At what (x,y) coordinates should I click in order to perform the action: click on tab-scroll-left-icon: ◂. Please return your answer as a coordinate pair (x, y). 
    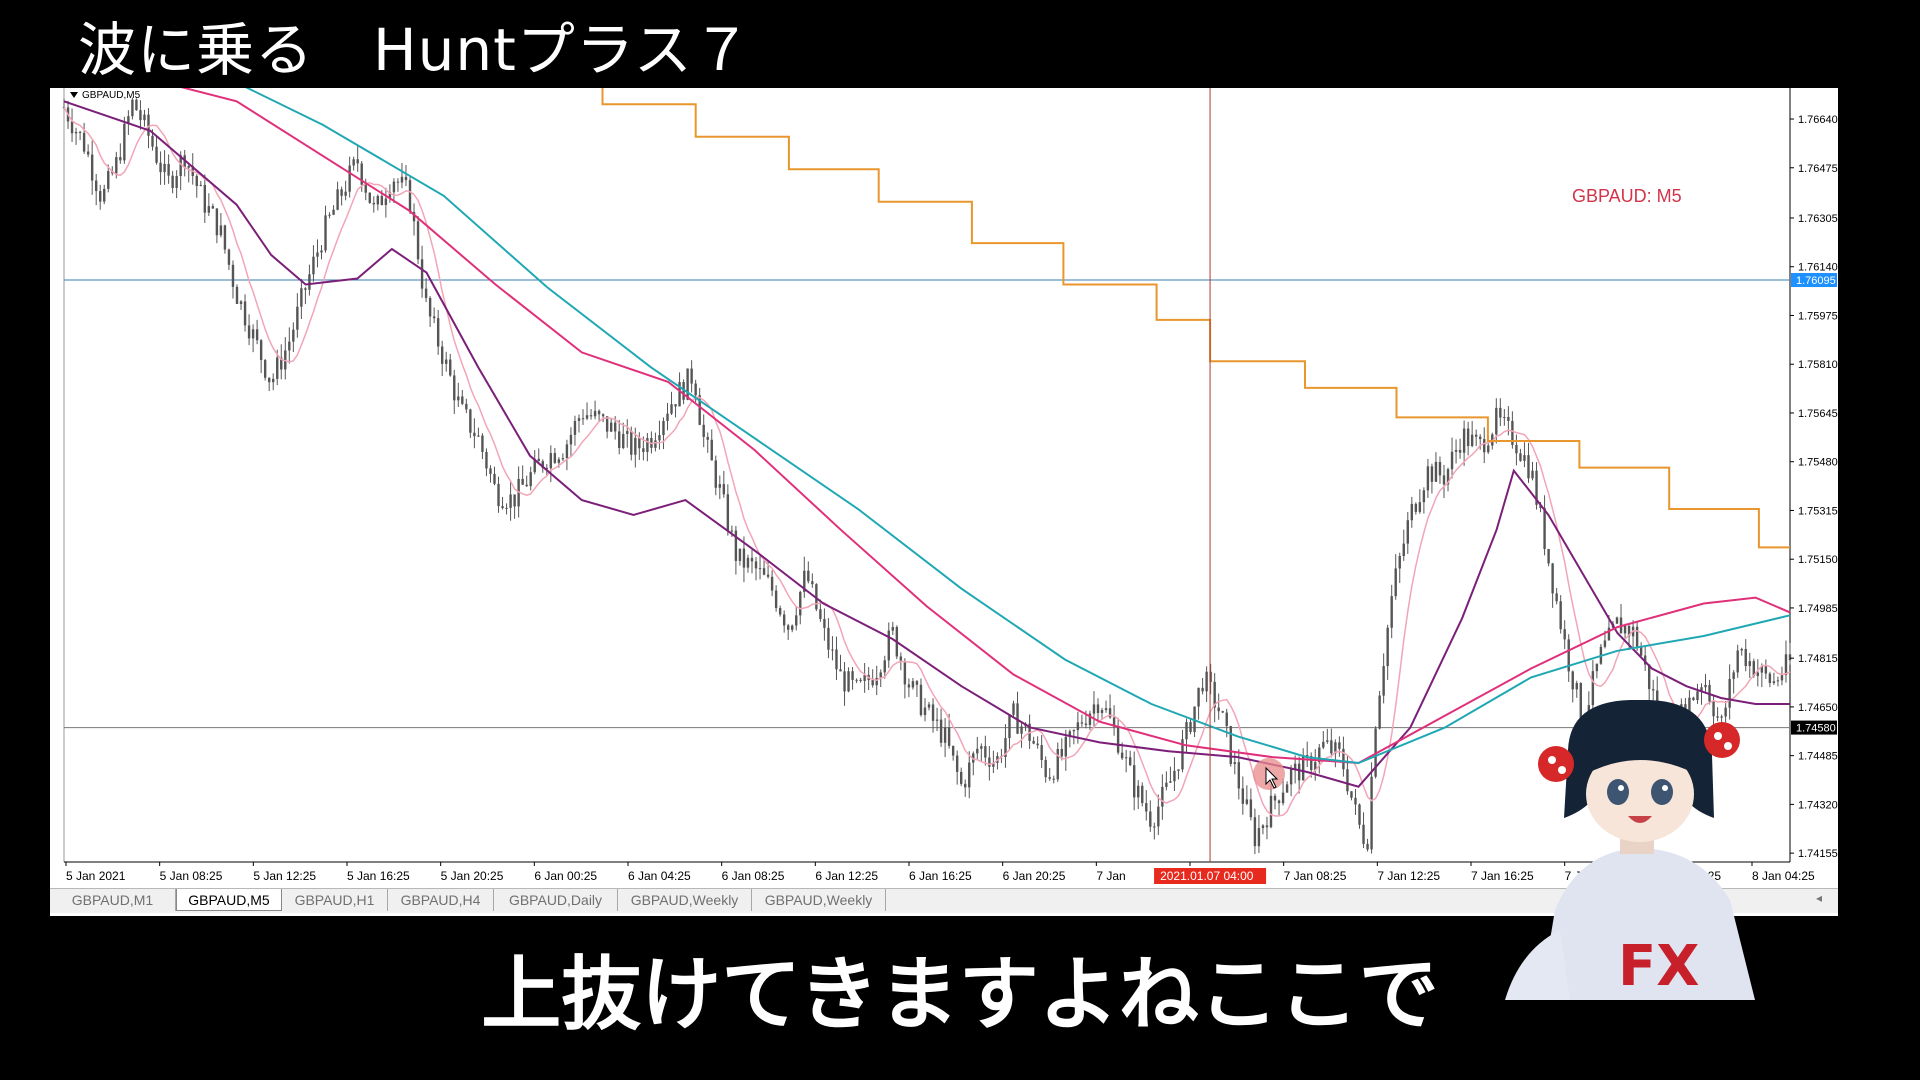
    Looking at the image, I should click on (1818, 898).